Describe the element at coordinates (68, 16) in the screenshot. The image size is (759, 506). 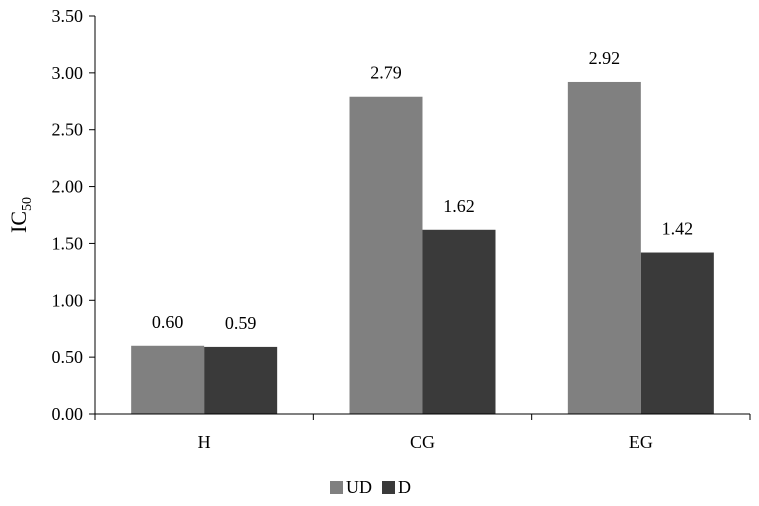
I see `y-tick-label: 3.50` at that location.